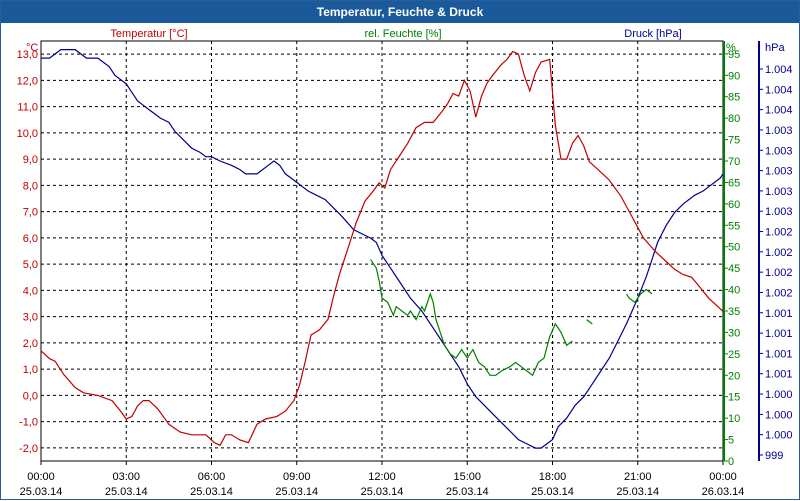 The height and width of the screenshot is (501, 800). What do you see at coordinates (148, 34) in the screenshot?
I see `legend-temperature: Temperatur [°C]` at bounding box center [148, 34].